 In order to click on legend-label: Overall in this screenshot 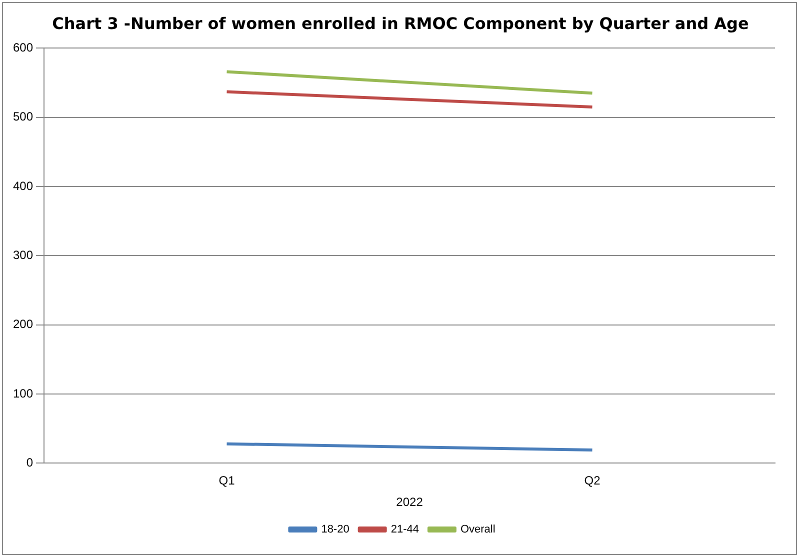, I will do `click(478, 530)`.